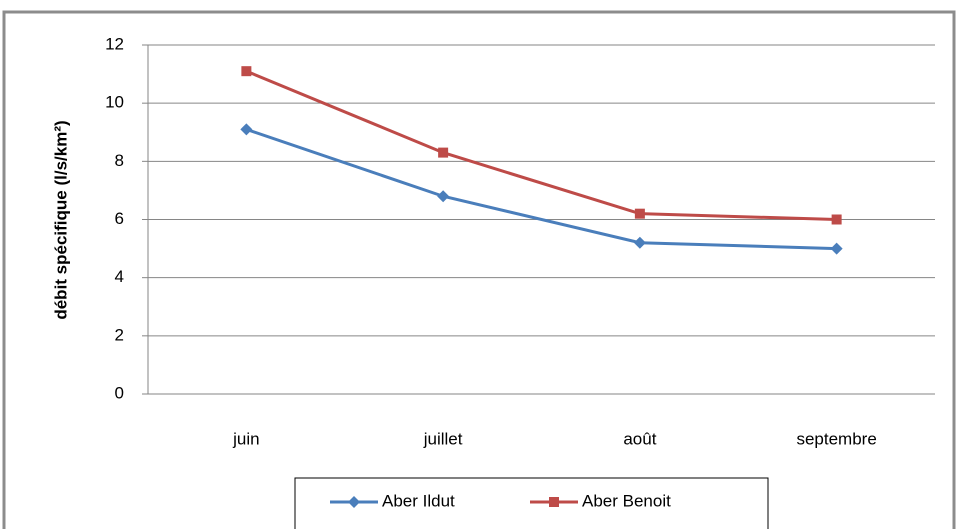 Image resolution: width=957 pixels, height=529 pixels. Describe the element at coordinates (836, 438) in the screenshot. I see `x-tick-label: septembre` at that location.